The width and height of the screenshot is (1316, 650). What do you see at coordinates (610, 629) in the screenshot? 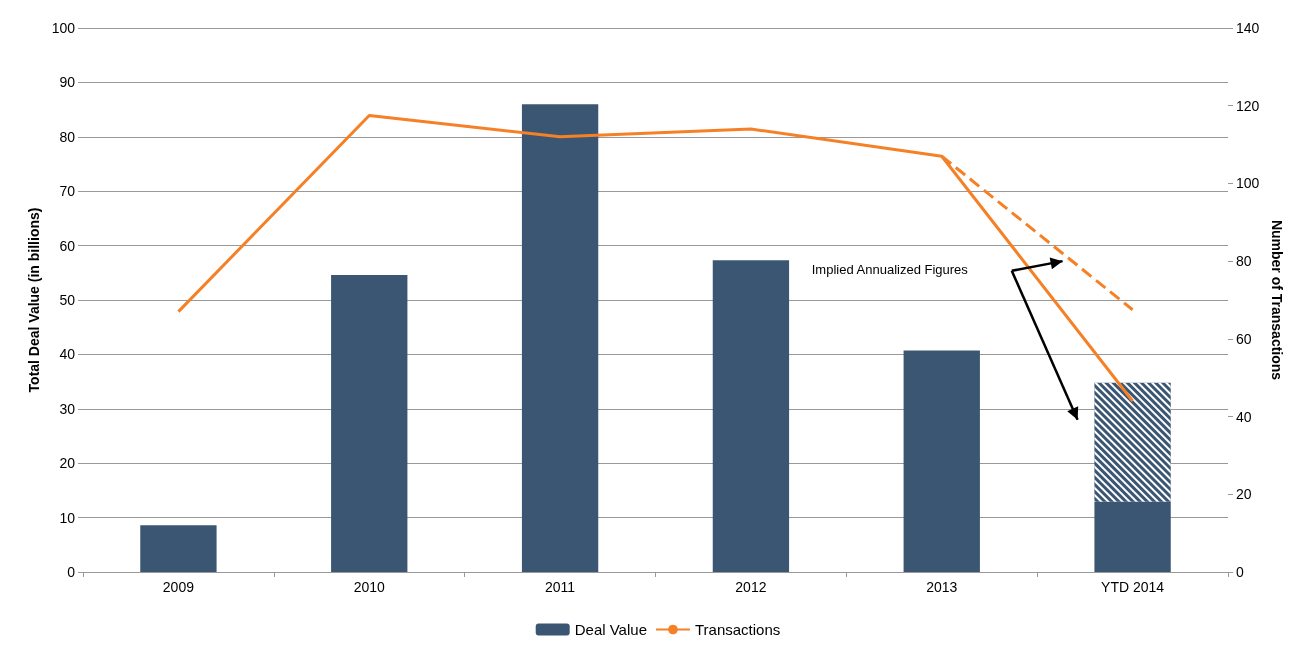
I see `legend-label: Deal Value` at bounding box center [610, 629].